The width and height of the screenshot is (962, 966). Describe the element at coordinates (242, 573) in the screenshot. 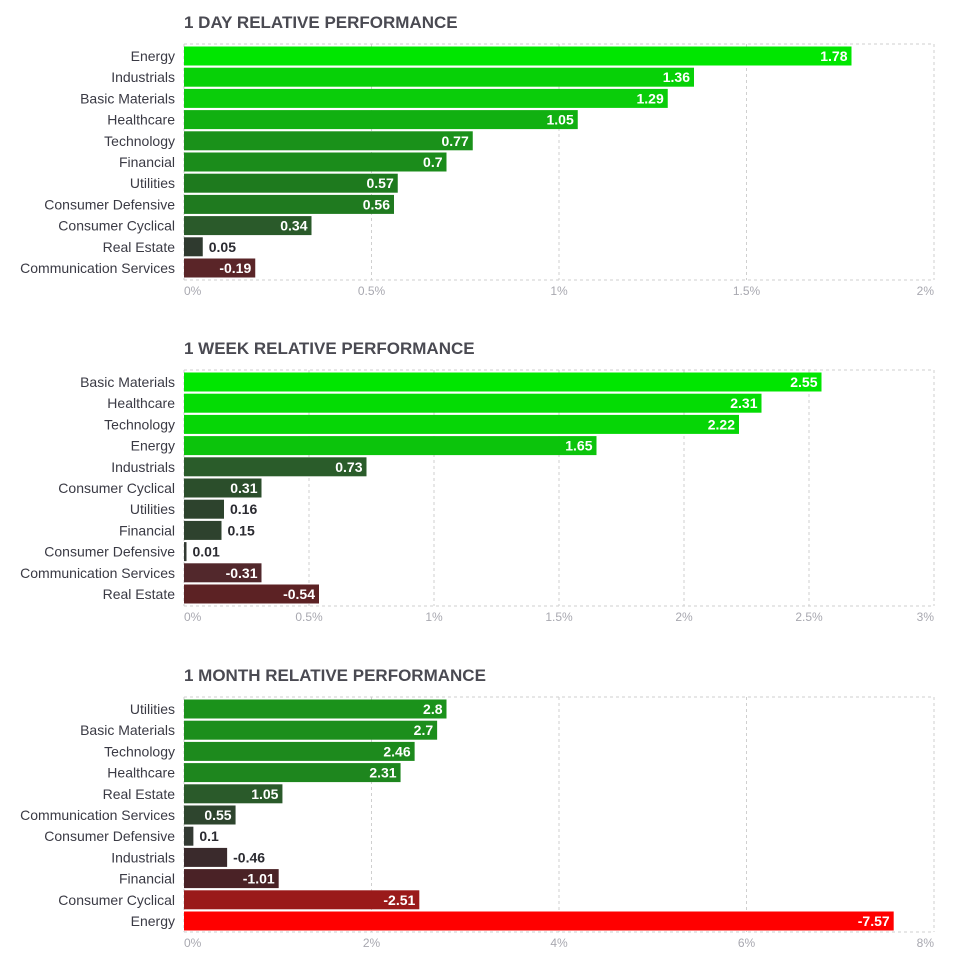

I see `value-label-communication-services: -0.31` at that location.